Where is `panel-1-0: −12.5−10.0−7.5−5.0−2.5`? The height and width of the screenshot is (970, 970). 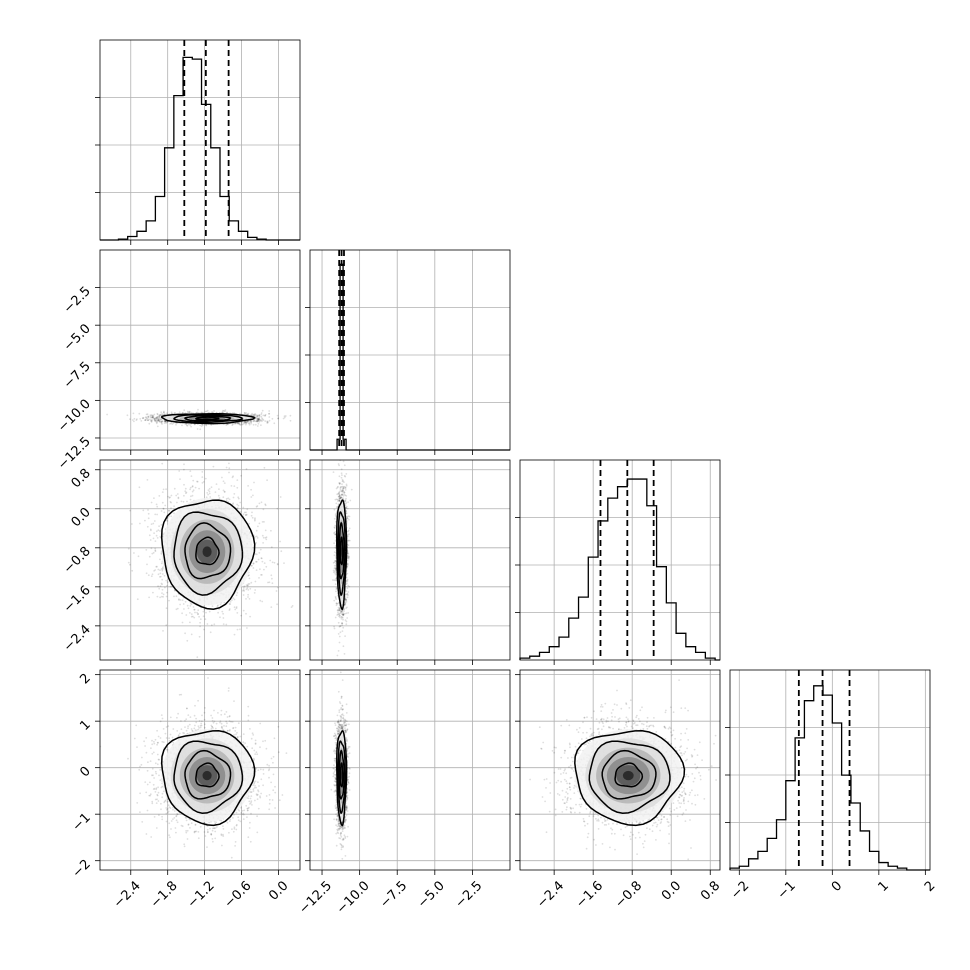 panel-1-0: −12.5−10.0−7.5−5.0−2.5 is located at coordinates (178, 361).